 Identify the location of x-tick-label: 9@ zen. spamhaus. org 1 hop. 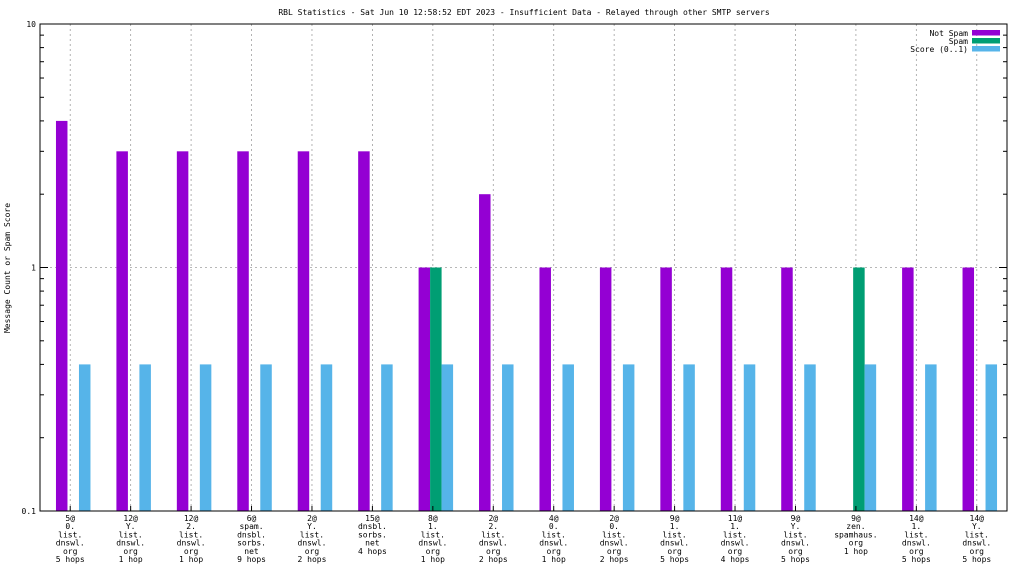
(855, 535).